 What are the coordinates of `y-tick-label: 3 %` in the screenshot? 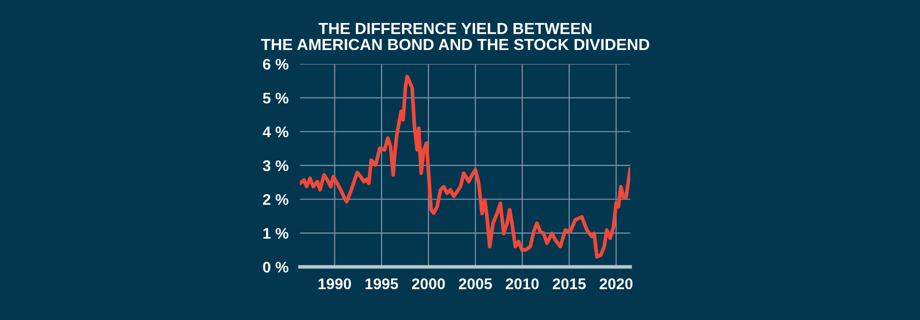 It's located at (275, 166).